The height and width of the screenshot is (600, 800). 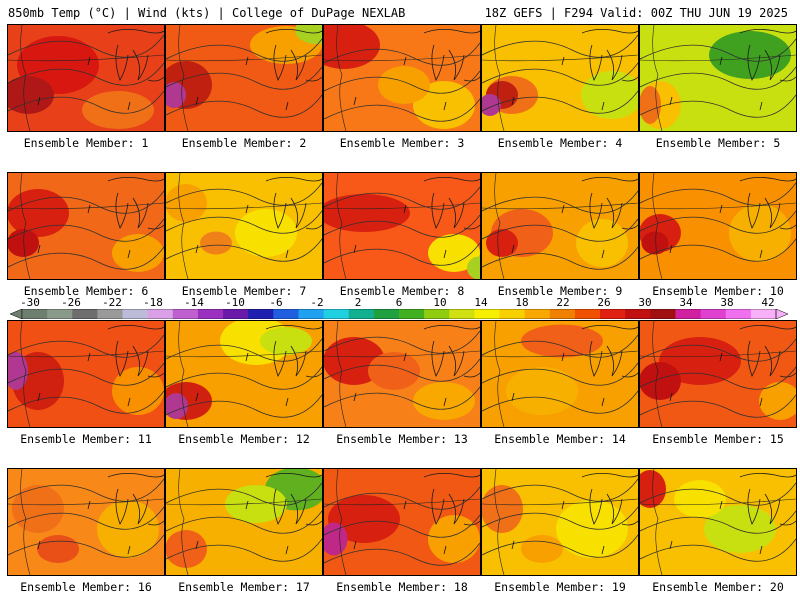 What do you see at coordinates (71, 302) in the screenshot?
I see `colorbar-tick-label: -26` at bounding box center [71, 302].